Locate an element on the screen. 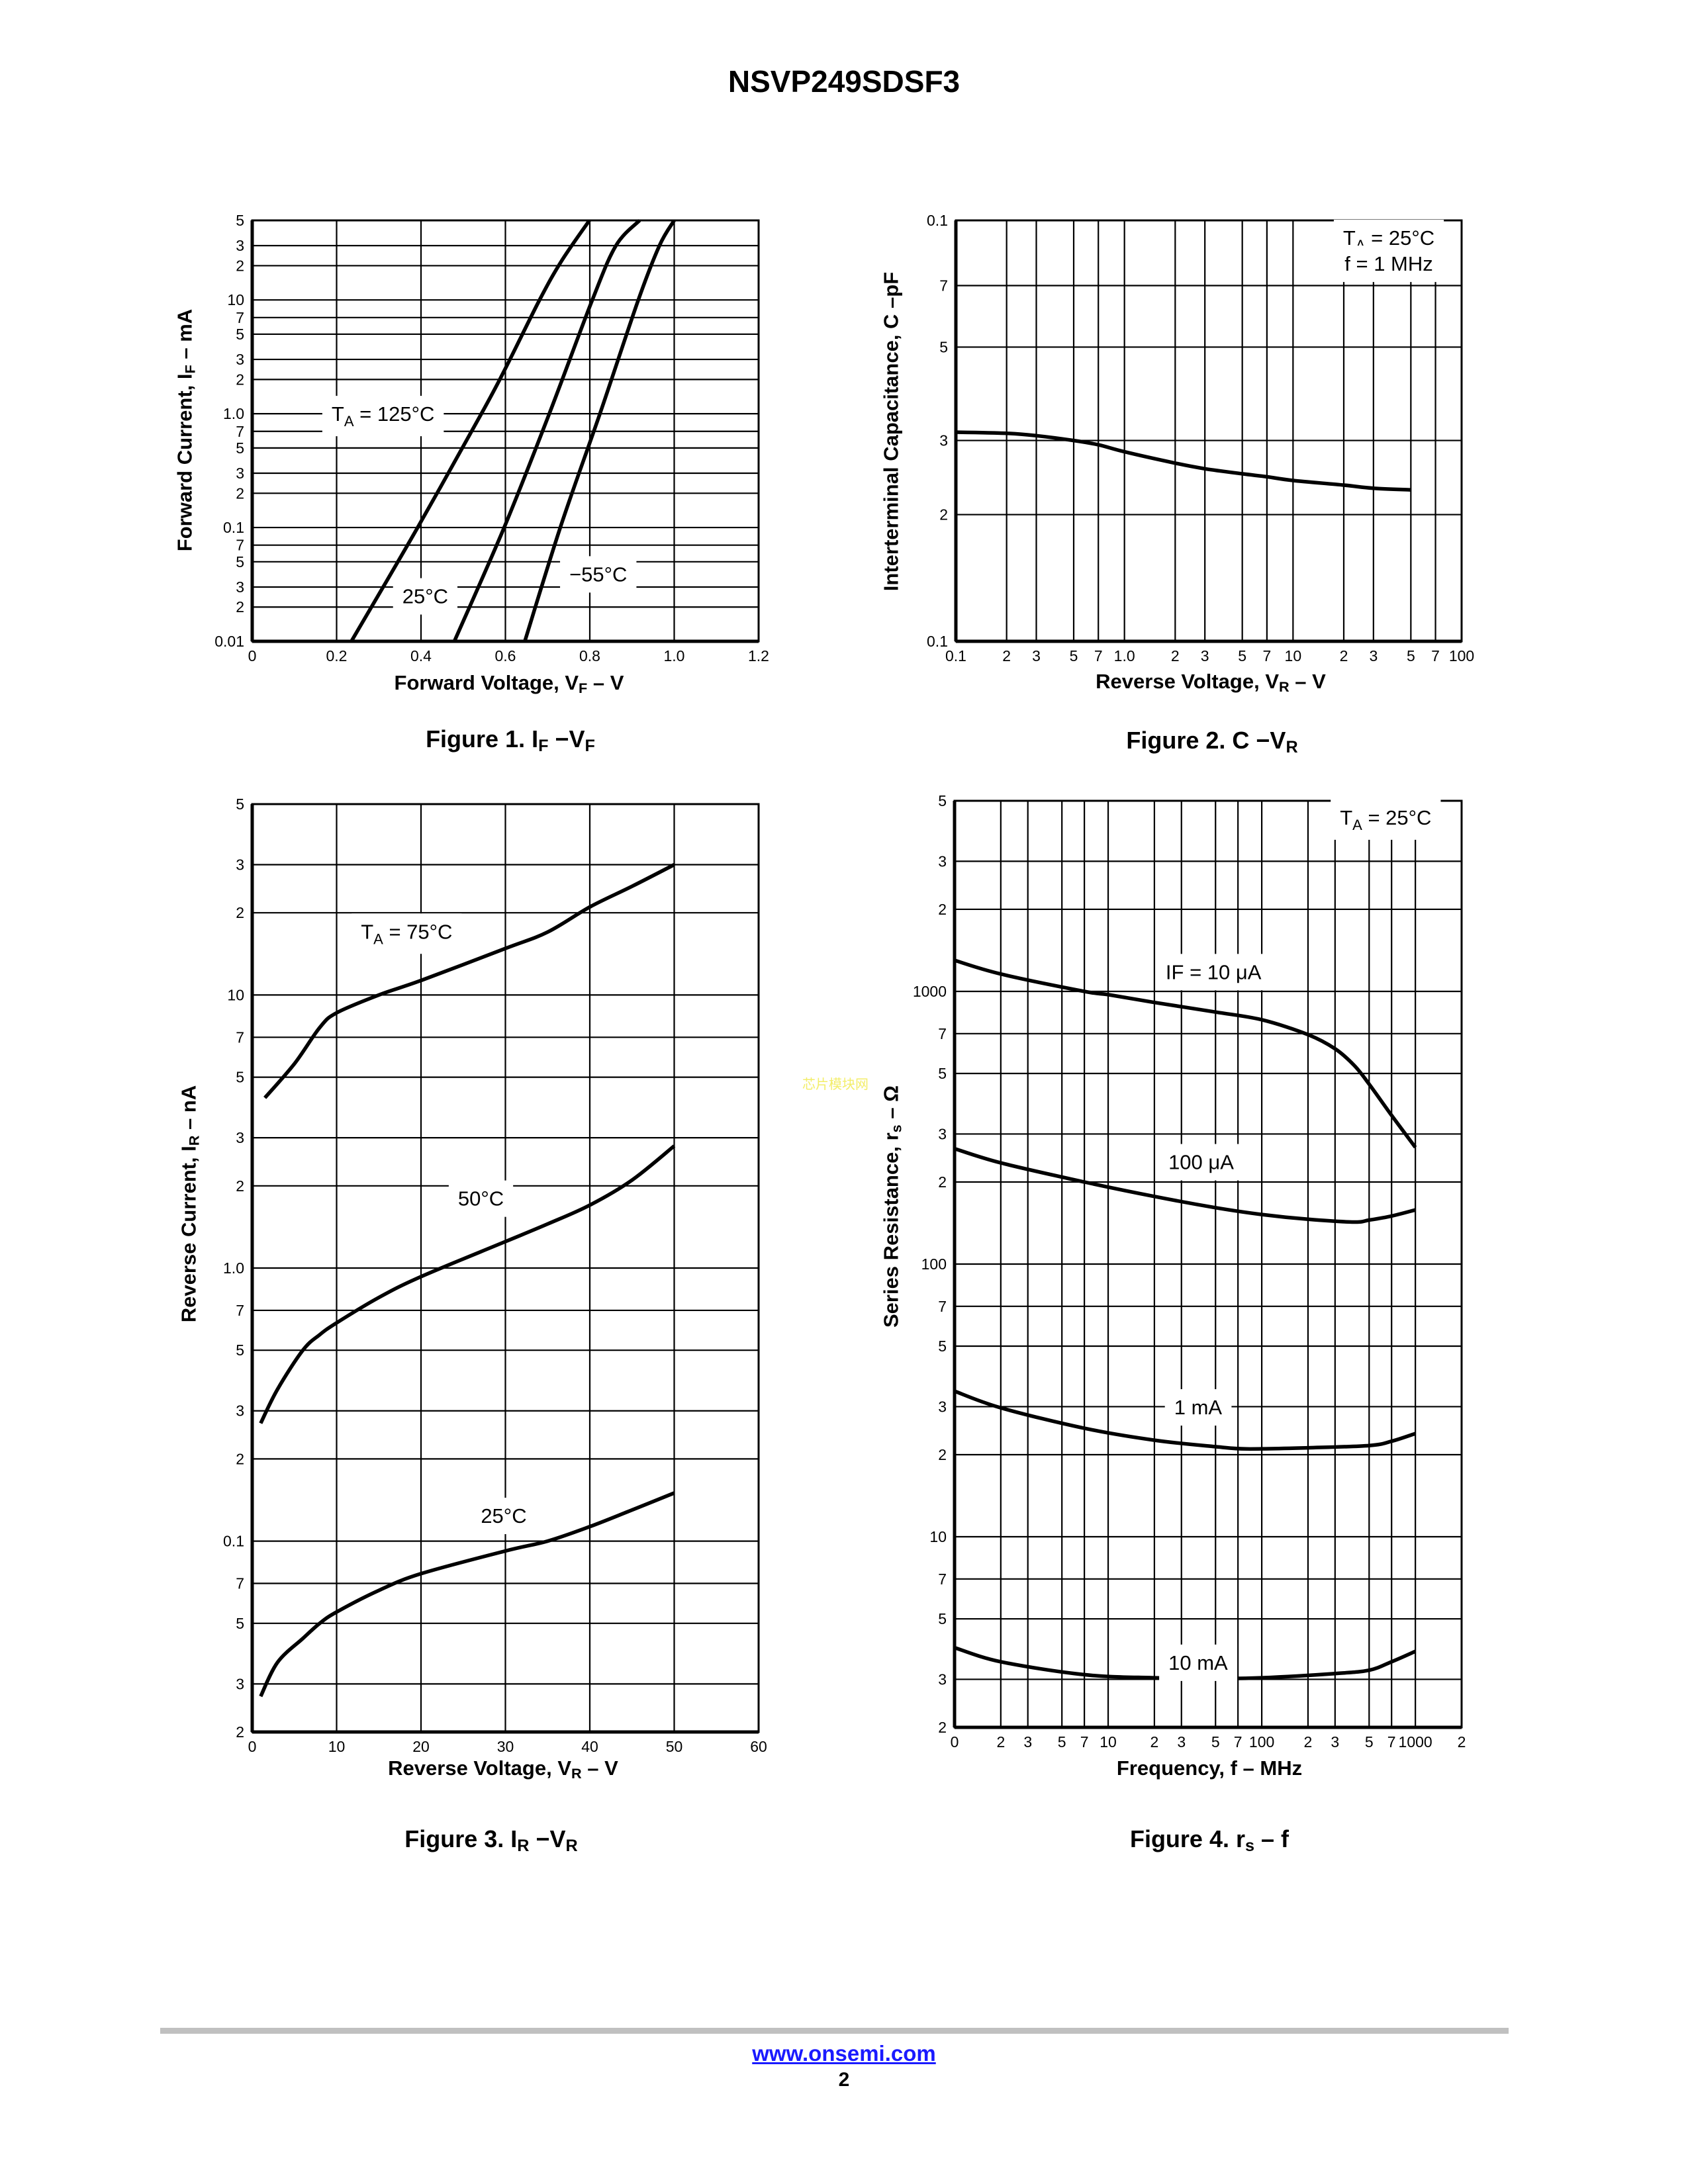 Image resolution: width=1688 pixels, height=2184 pixels. fig1-caption: Figure 1. IF −VF is located at coordinates (510, 741).